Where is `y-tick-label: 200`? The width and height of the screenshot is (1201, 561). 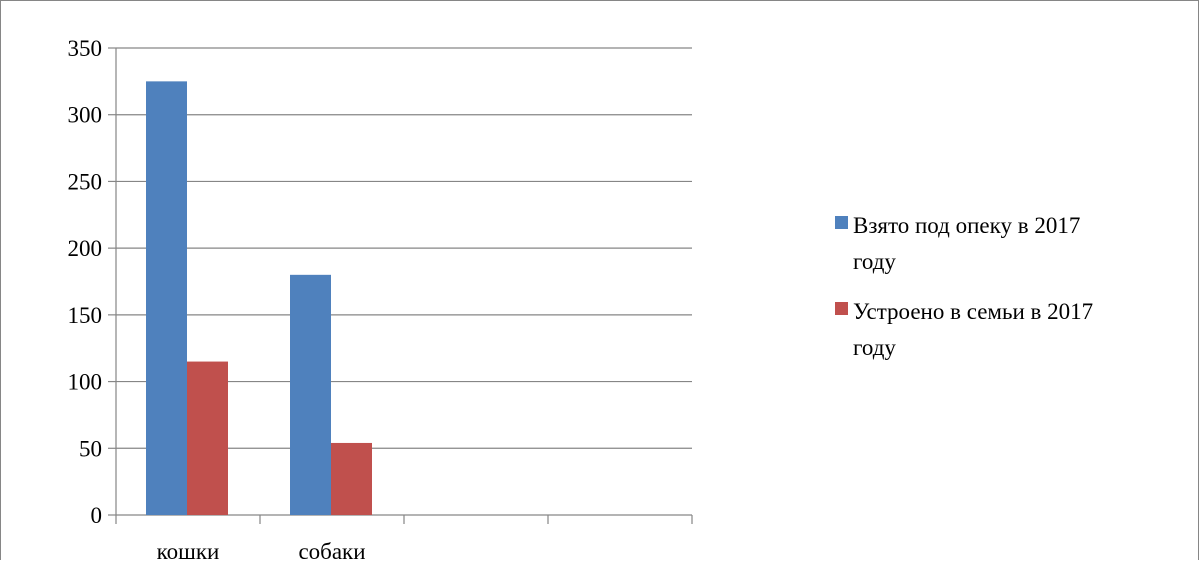 y-tick-label: 200 is located at coordinates (85, 248).